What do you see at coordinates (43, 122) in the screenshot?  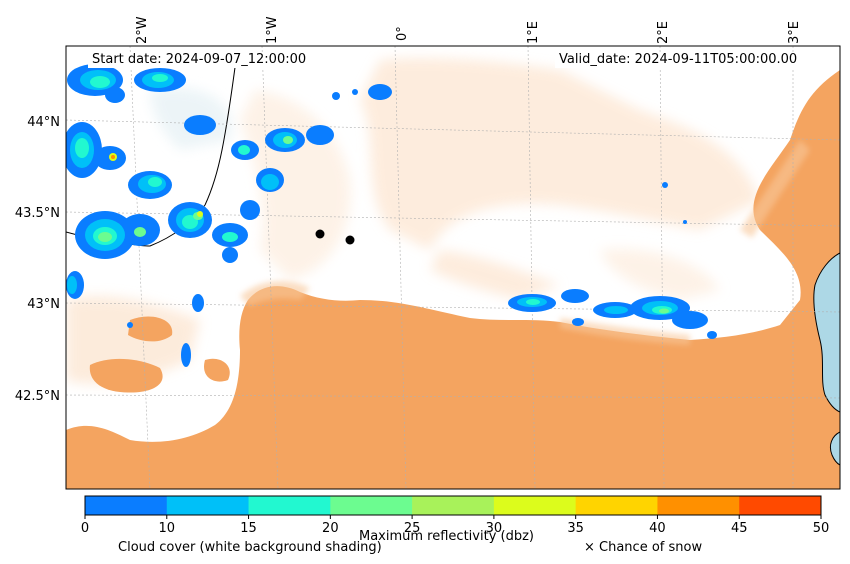 I see `lat-label-44n: 44°N` at bounding box center [43, 122].